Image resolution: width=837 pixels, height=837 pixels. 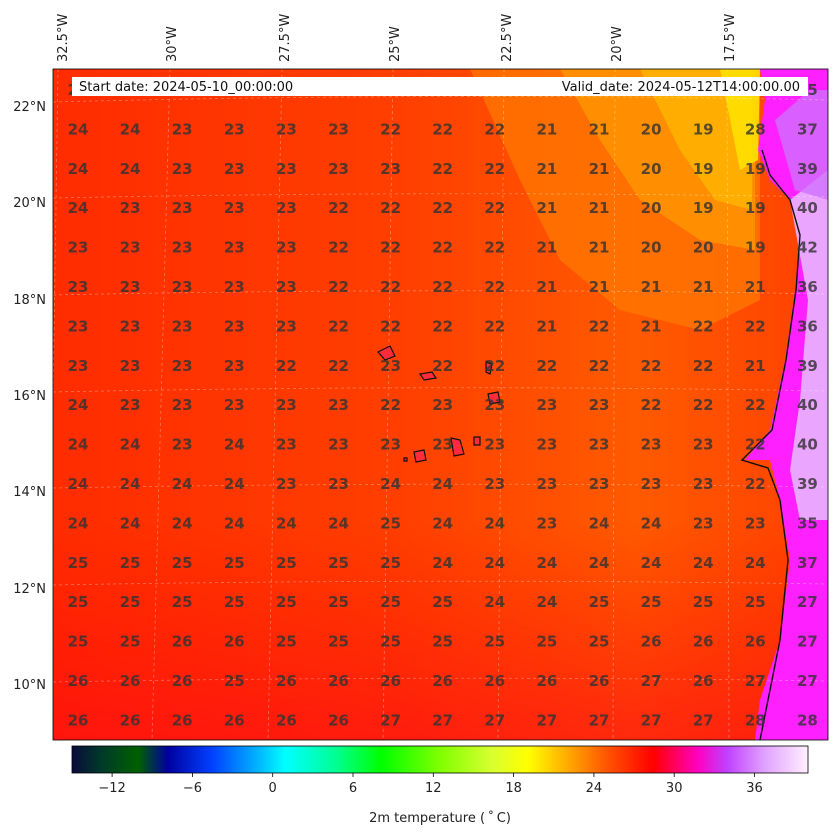 What do you see at coordinates (29, 492) in the screenshot?
I see `lat-label: 14°N` at bounding box center [29, 492].